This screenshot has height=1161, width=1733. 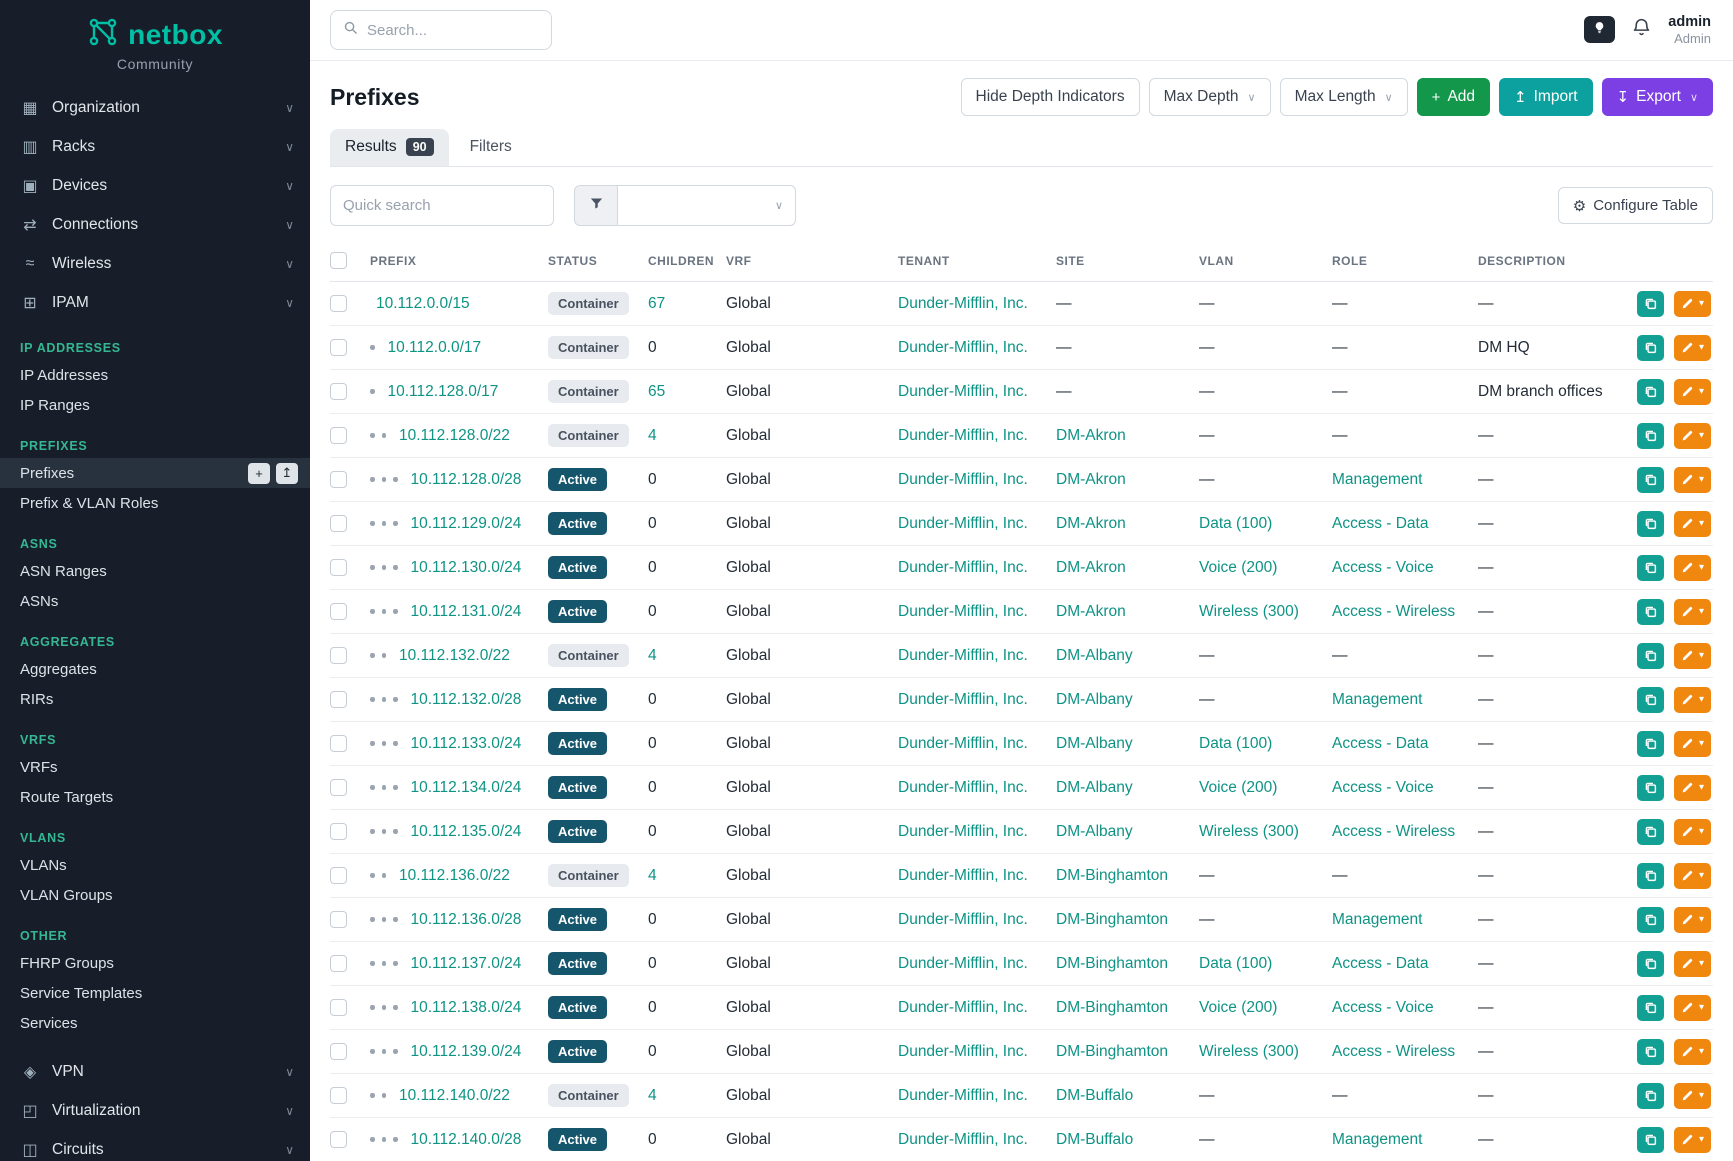 I want to click on sidebar-item-ip-ranges: IP Ranges, so click(x=55, y=405).